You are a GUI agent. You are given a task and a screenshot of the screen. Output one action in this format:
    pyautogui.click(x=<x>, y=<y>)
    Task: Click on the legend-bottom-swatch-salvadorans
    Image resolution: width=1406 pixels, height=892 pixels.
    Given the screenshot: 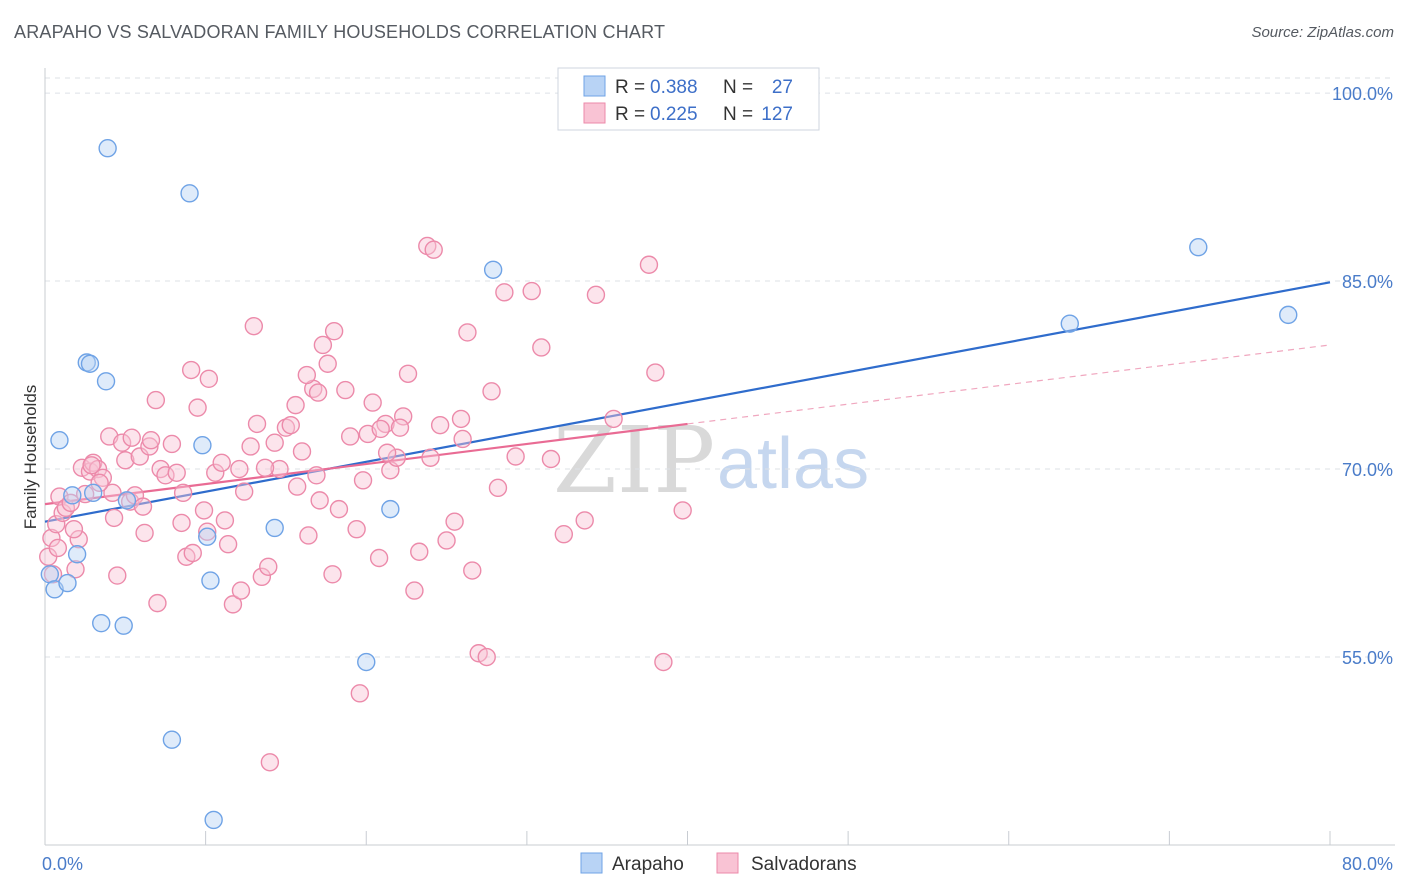 What is the action you would take?
    pyautogui.click(x=727, y=863)
    